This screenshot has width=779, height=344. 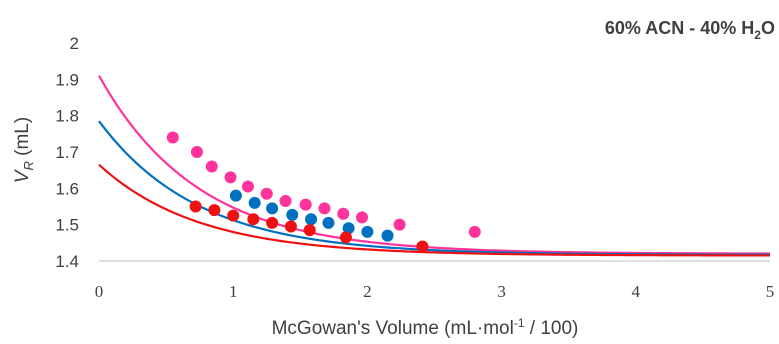 What do you see at coordinates (233, 291) in the screenshot?
I see `x-tick-label: 1` at bounding box center [233, 291].